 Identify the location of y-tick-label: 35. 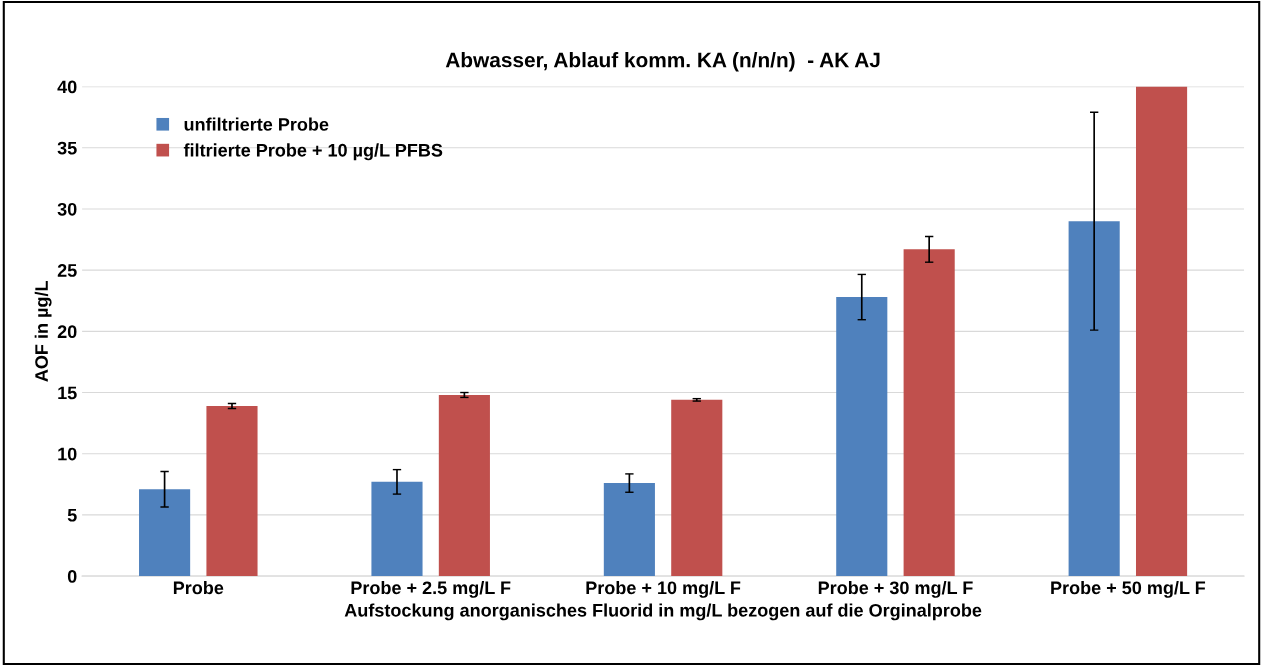
(67, 148).